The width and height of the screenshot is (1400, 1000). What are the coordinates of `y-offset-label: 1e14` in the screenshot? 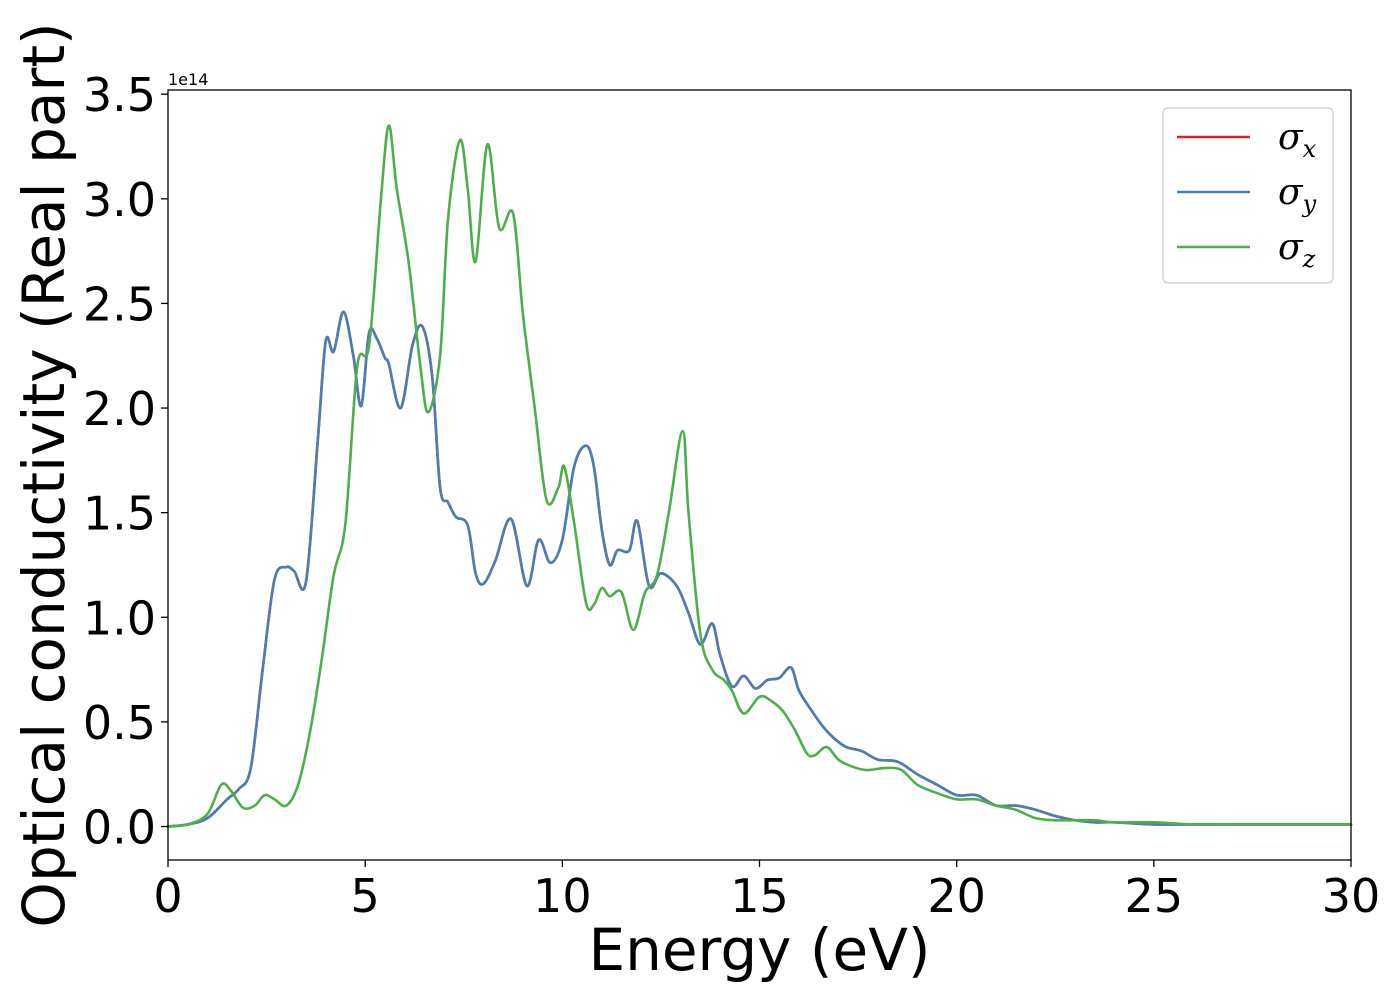 It's located at (188, 79).